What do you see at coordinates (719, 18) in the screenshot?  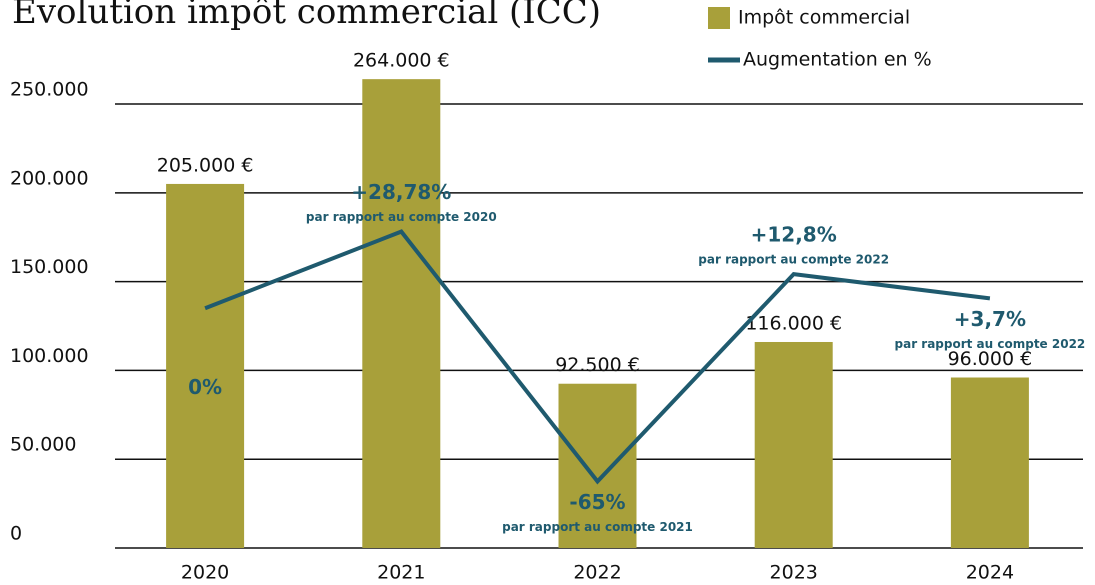 I see `legend-swatch` at bounding box center [719, 18].